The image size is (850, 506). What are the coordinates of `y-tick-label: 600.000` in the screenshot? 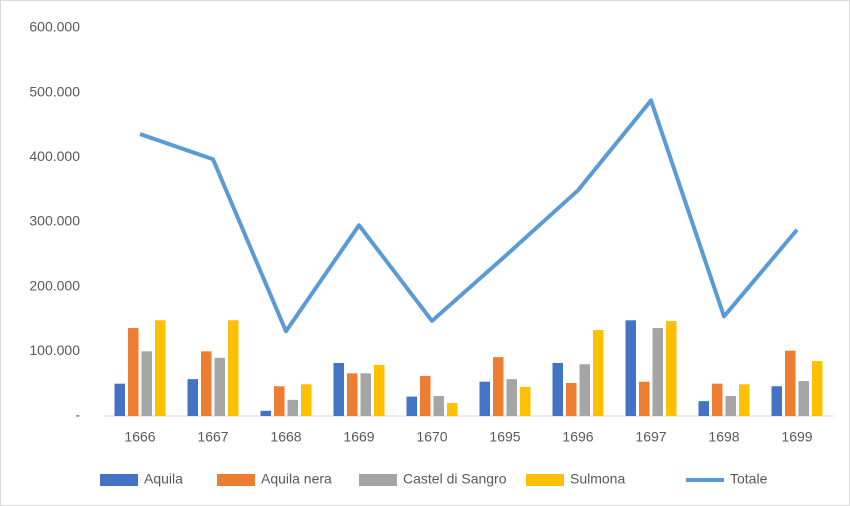 It's located at (54, 27).